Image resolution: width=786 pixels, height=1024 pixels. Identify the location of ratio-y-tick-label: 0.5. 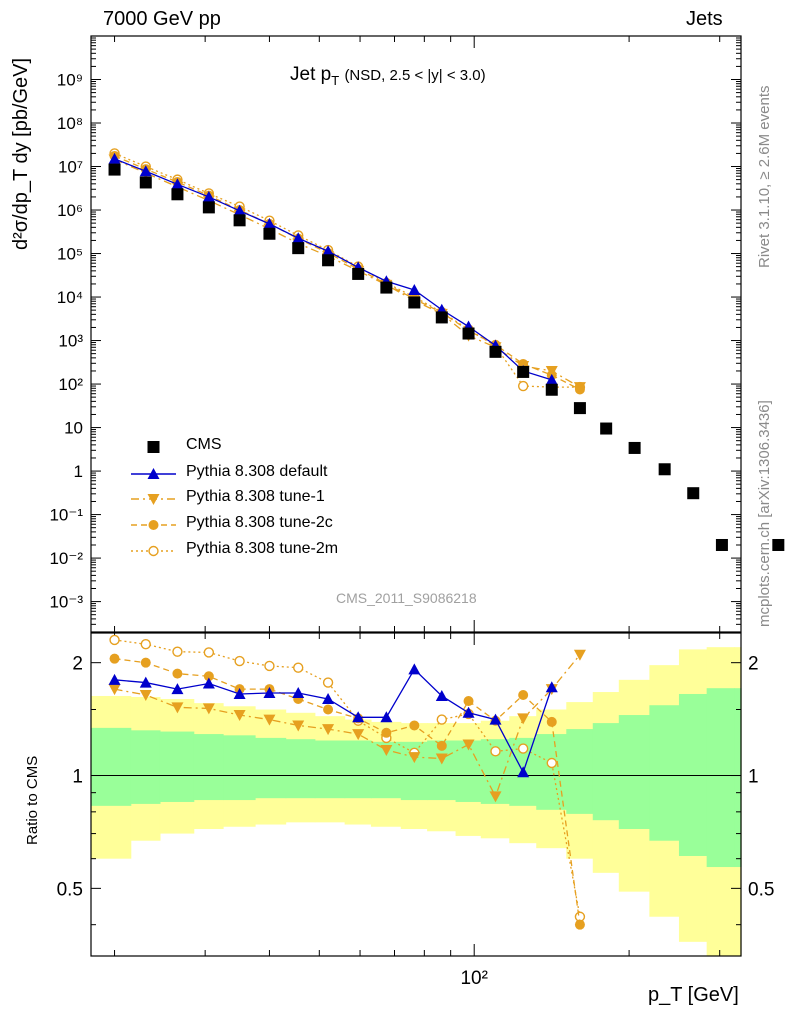
(70, 889).